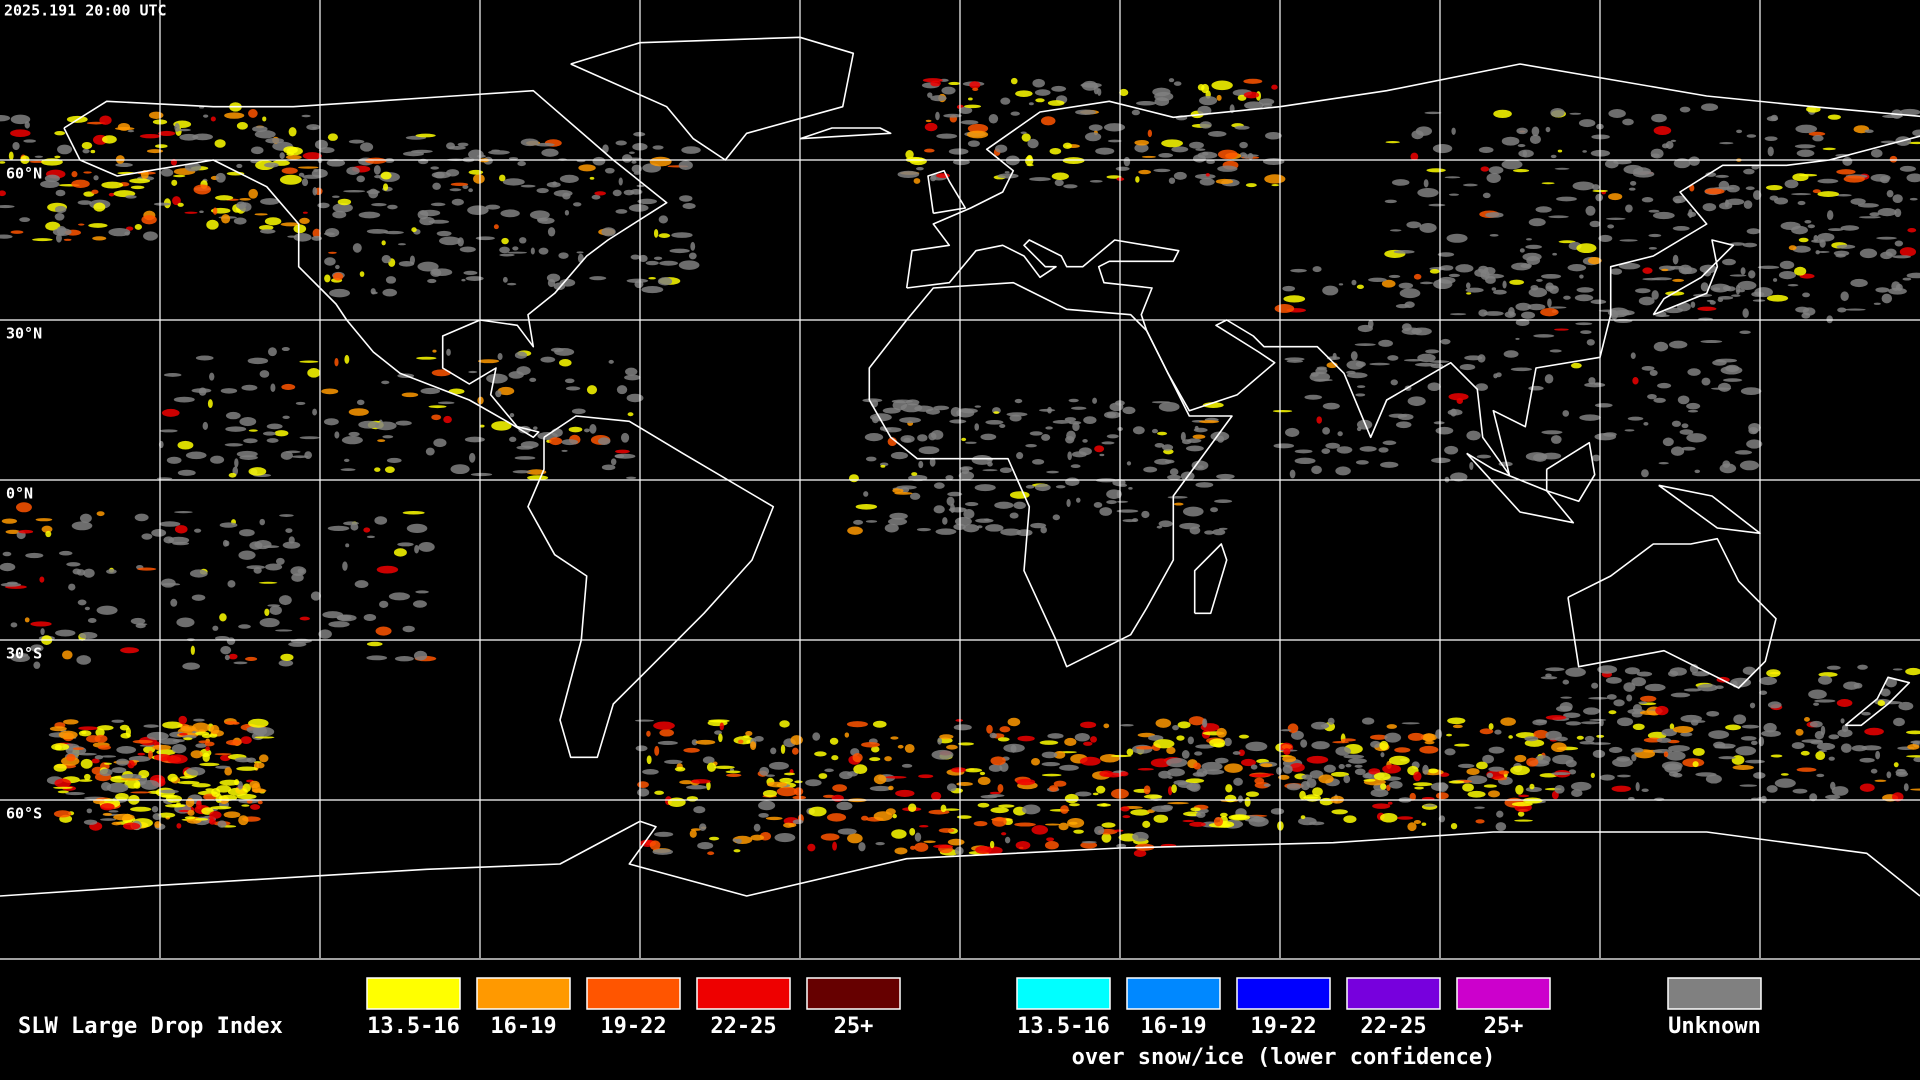 This screenshot has height=1080, width=1920. I want to click on legend-label: 22-25, so click(1393, 1026).